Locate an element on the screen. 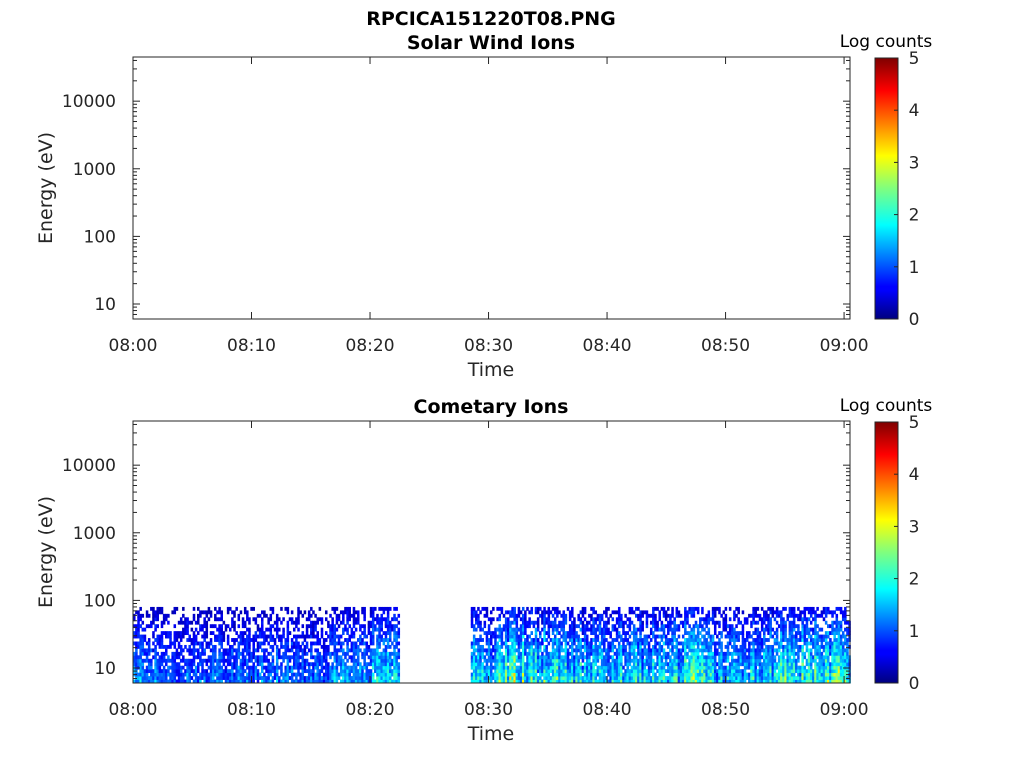 The image size is (1024, 772). y-tick-label: 100 is located at coordinates (100, 601).